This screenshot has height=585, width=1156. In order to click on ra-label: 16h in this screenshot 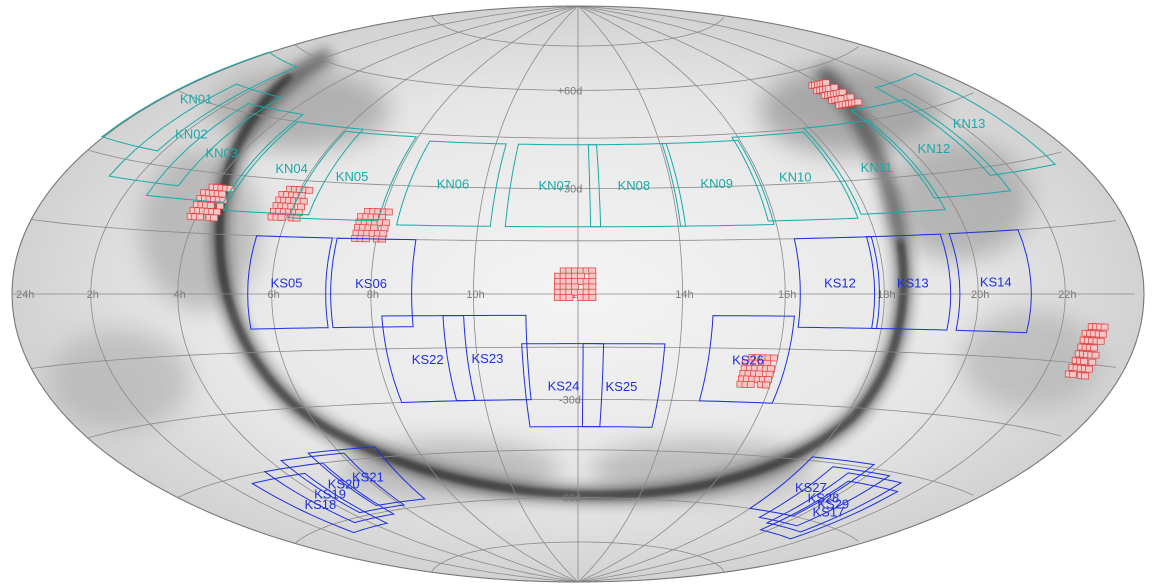, I will do `click(787, 295)`.